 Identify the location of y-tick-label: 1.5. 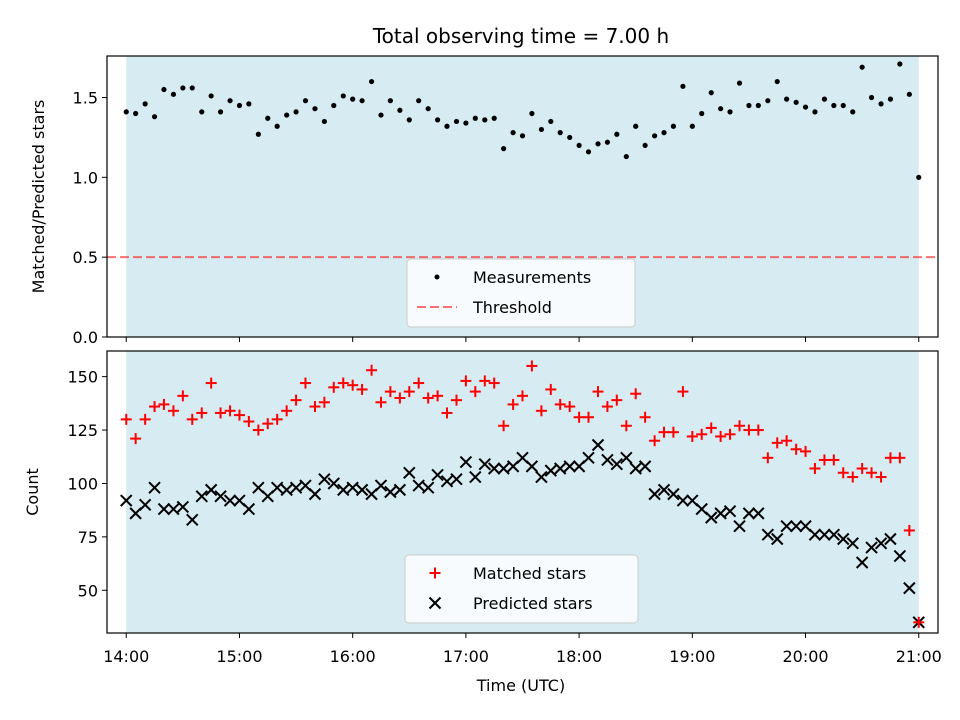
(85, 98).